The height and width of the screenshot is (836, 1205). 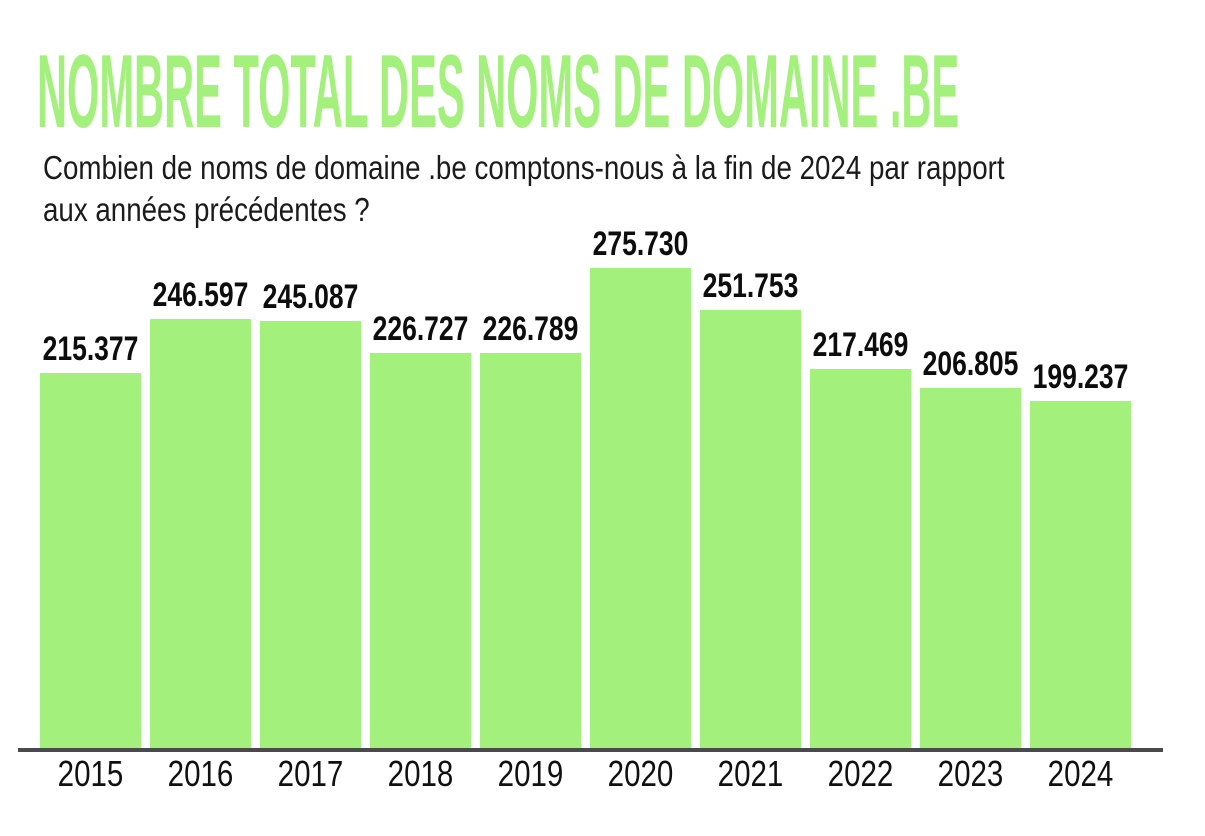 What do you see at coordinates (90, 773) in the screenshot?
I see `x-tick-label-2015: 2015` at bounding box center [90, 773].